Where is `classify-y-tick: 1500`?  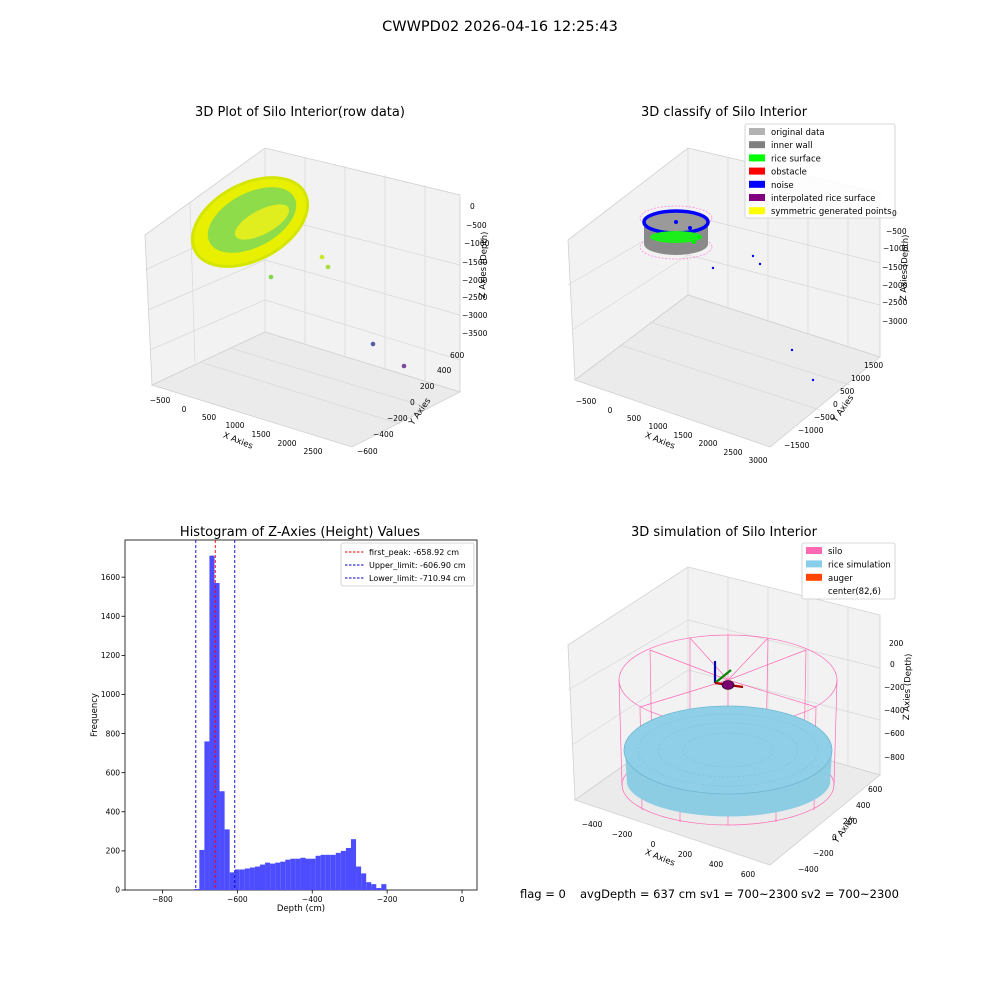 classify-y-tick: 1500 is located at coordinates (873, 365).